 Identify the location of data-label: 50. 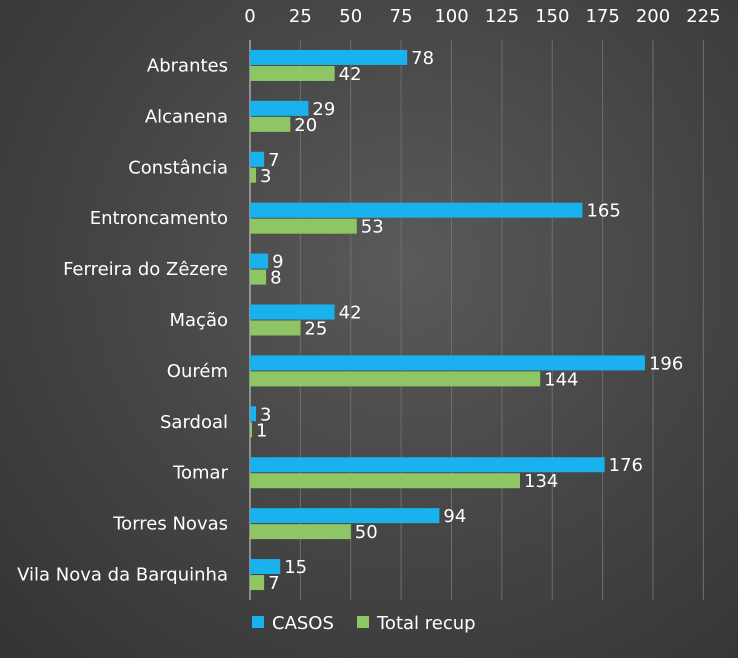
(366, 532).